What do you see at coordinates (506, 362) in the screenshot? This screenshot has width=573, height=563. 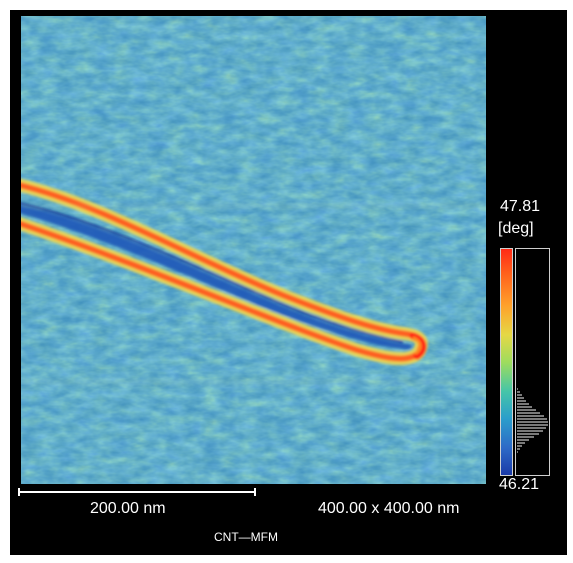 I see `colorbar` at bounding box center [506, 362].